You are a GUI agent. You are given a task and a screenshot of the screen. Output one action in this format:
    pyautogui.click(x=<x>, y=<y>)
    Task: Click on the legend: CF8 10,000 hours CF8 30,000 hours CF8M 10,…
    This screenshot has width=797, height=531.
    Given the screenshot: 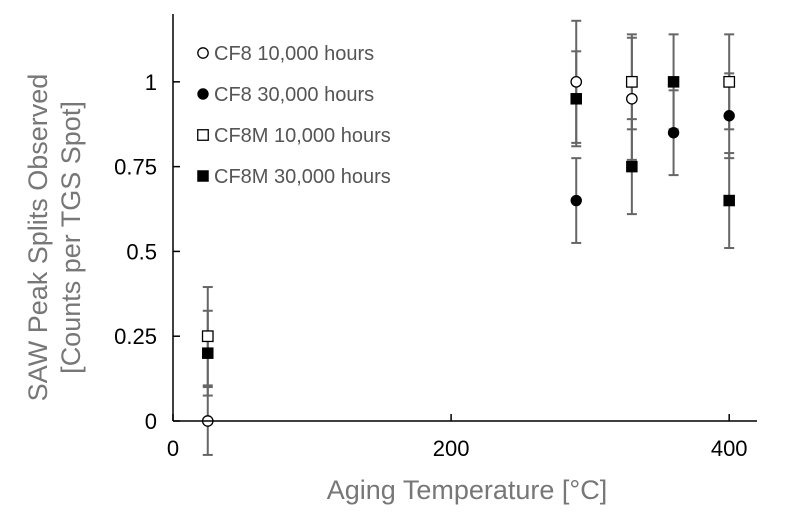 What is the action you would take?
    pyautogui.click(x=294, y=115)
    